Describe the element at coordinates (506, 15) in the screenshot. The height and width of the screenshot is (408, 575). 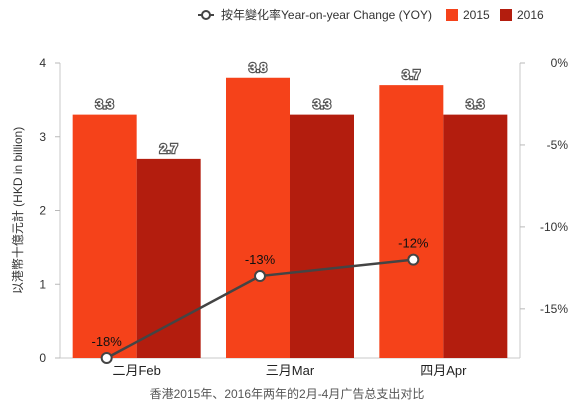
I see `legend-swatch-2016` at that location.